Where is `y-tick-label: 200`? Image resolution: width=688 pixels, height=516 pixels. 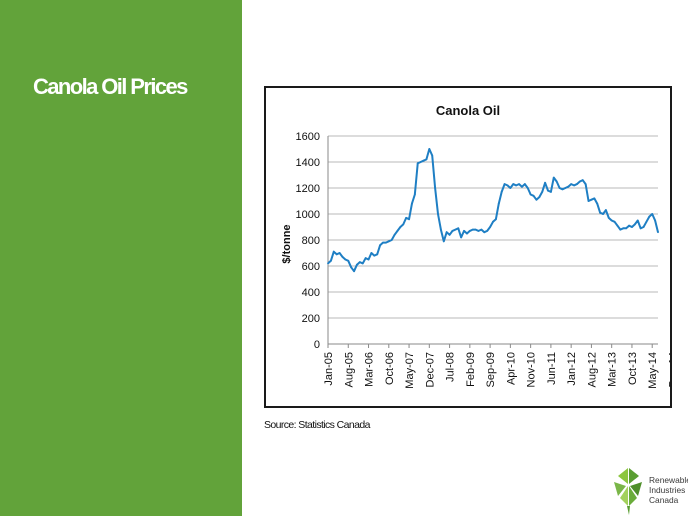 y-tick-label: 200 is located at coordinates (311, 319).